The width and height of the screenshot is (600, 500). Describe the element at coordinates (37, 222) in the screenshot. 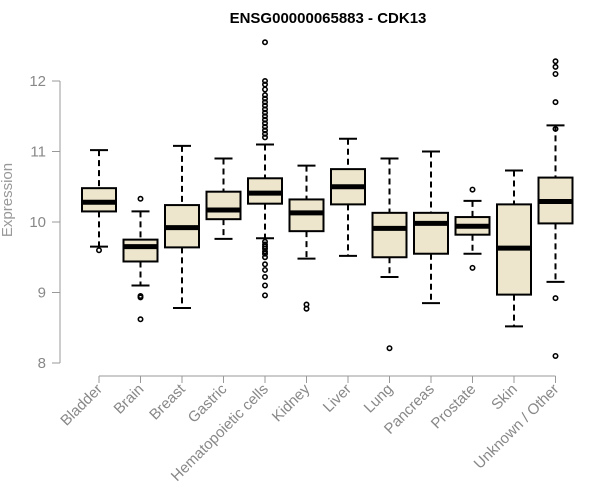

I see `y-tick-label: 10` at that location.